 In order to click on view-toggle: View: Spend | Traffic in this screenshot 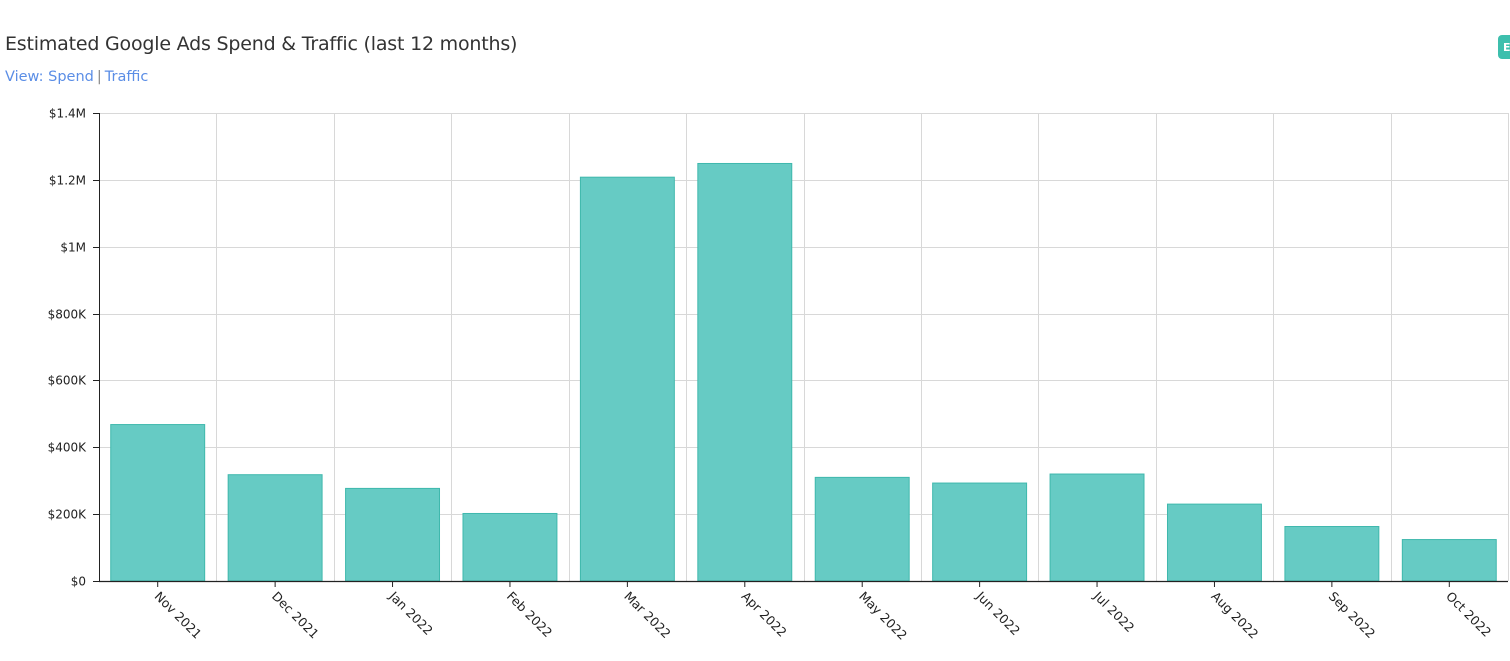, I will do `click(76, 77)`.